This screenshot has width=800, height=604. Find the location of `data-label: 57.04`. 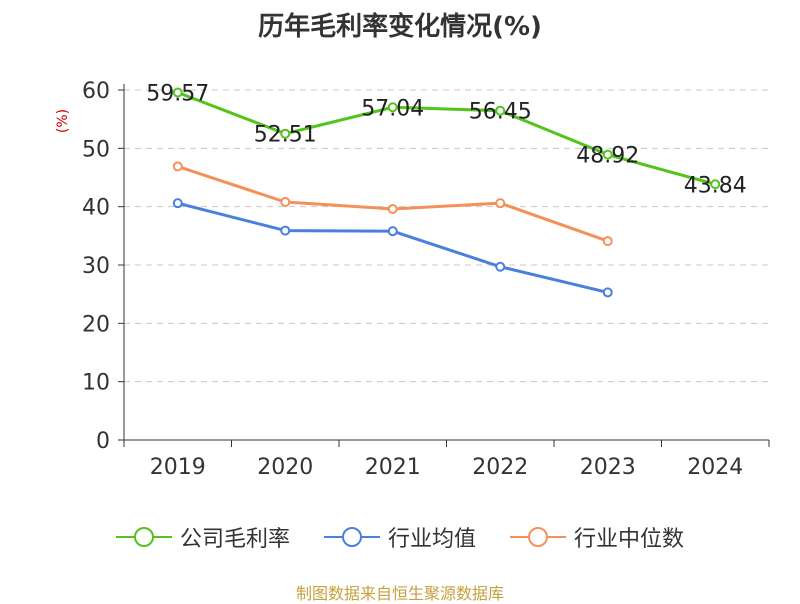

data-label: 57.04 is located at coordinates (392, 108).